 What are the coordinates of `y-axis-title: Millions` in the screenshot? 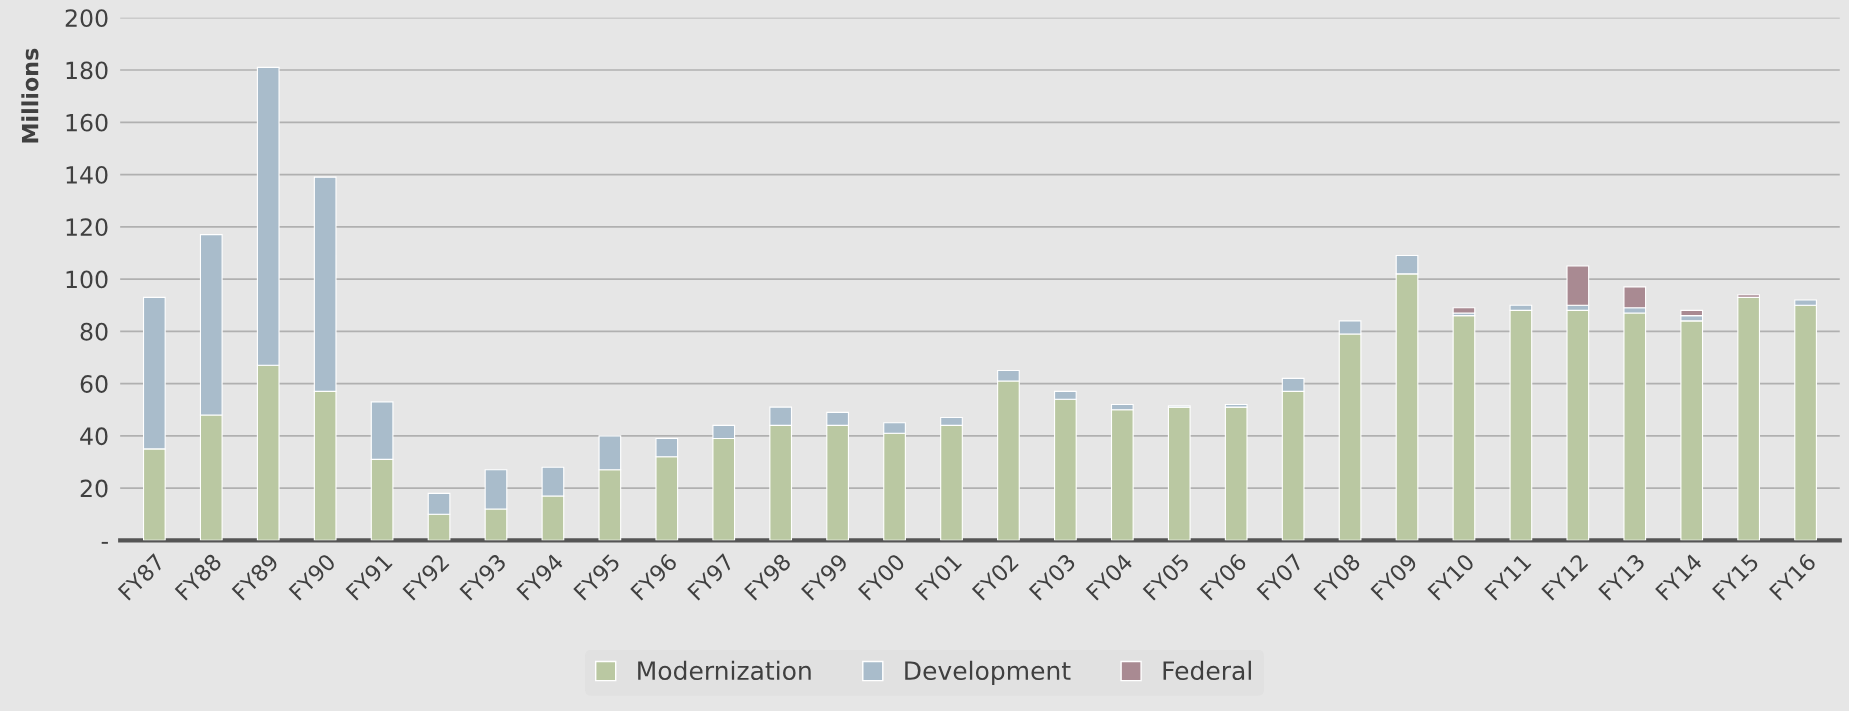 It's located at (30, 95).